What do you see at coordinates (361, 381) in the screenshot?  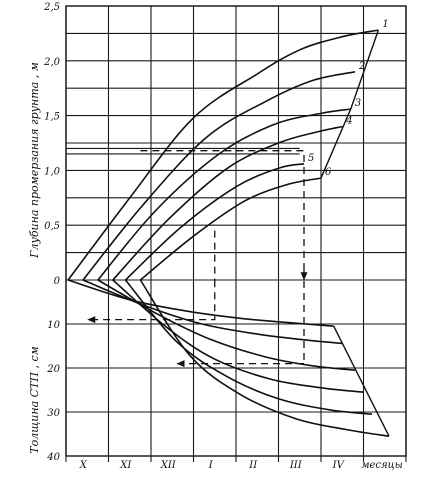 I see `lower-envelope` at bounding box center [361, 381].